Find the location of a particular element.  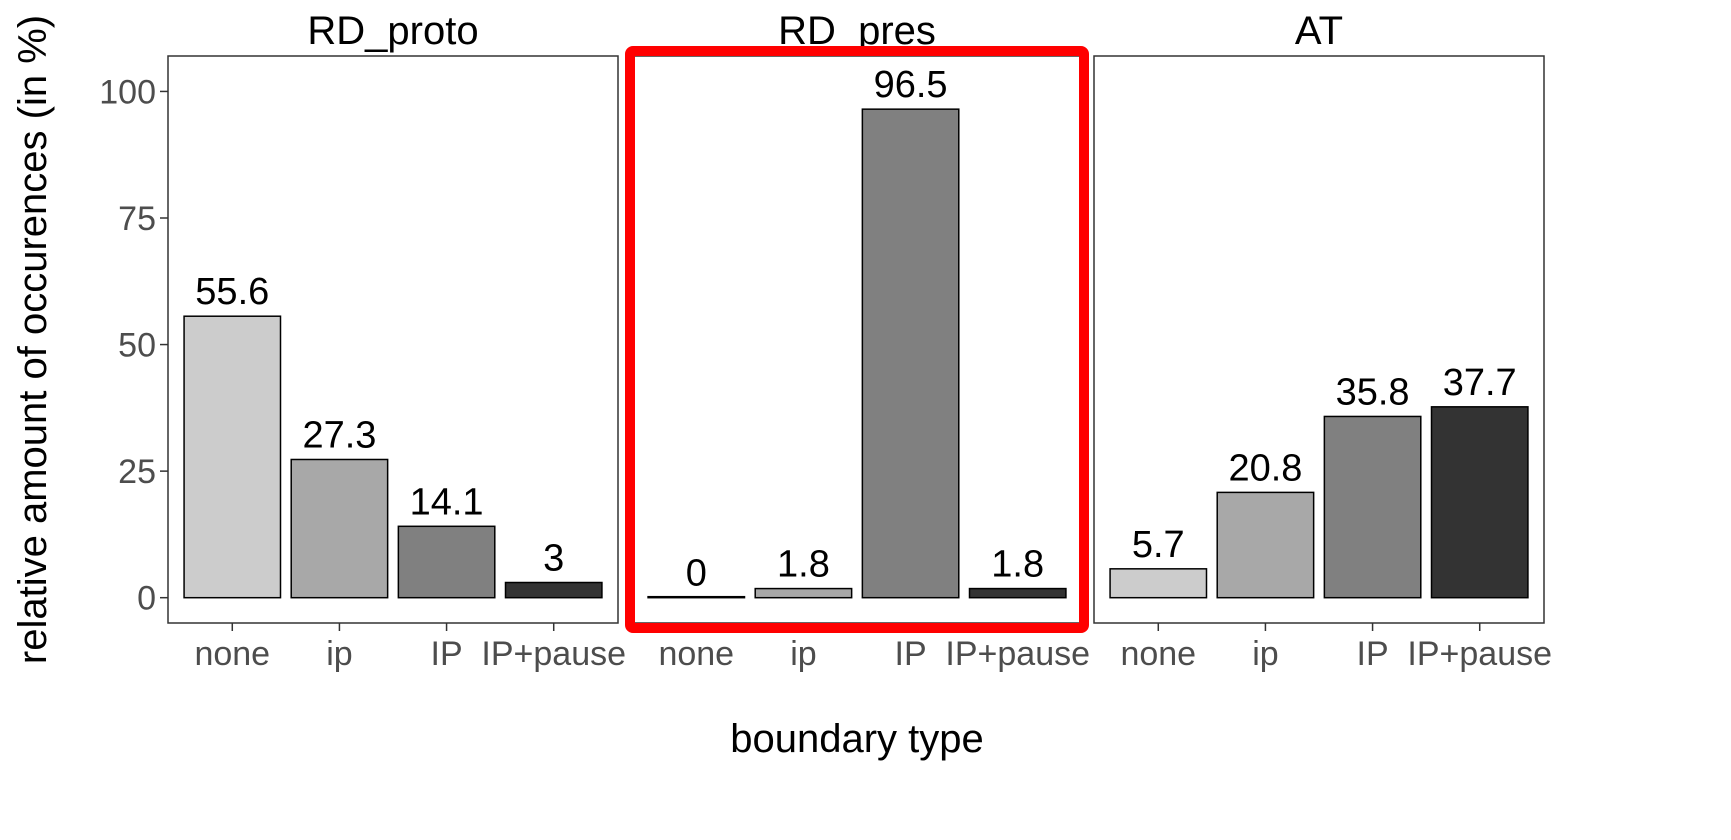

bar-value-label: 55.6 is located at coordinates (232, 292).